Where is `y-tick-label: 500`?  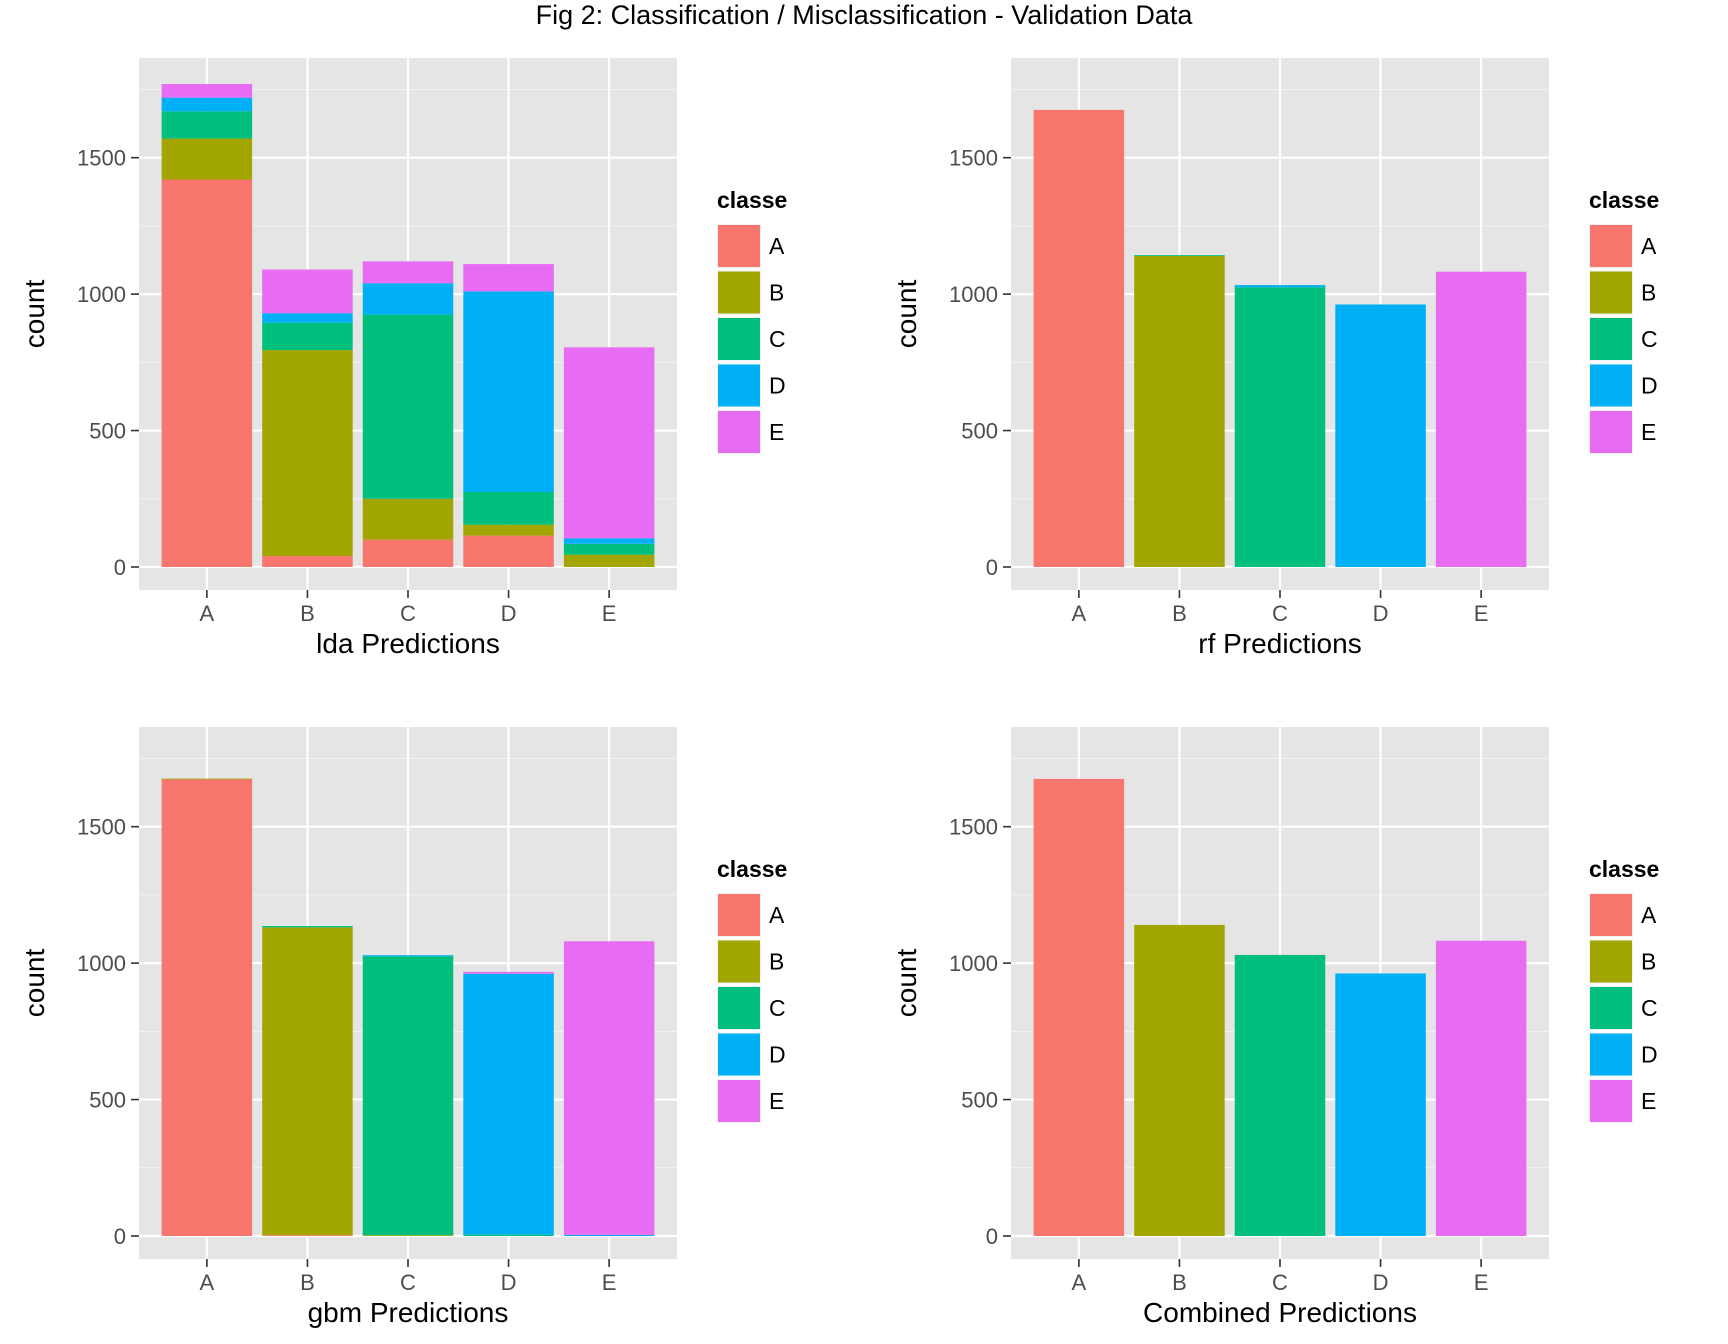 y-tick-label: 500 is located at coordinates (979, 431).